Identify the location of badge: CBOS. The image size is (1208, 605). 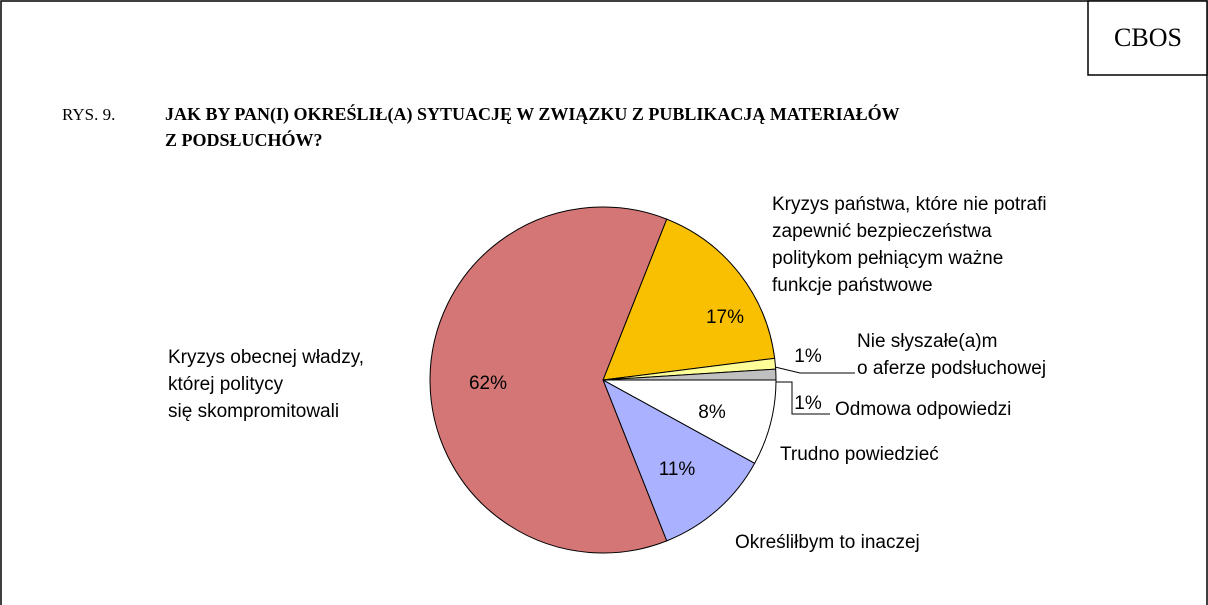
(1148, 37).